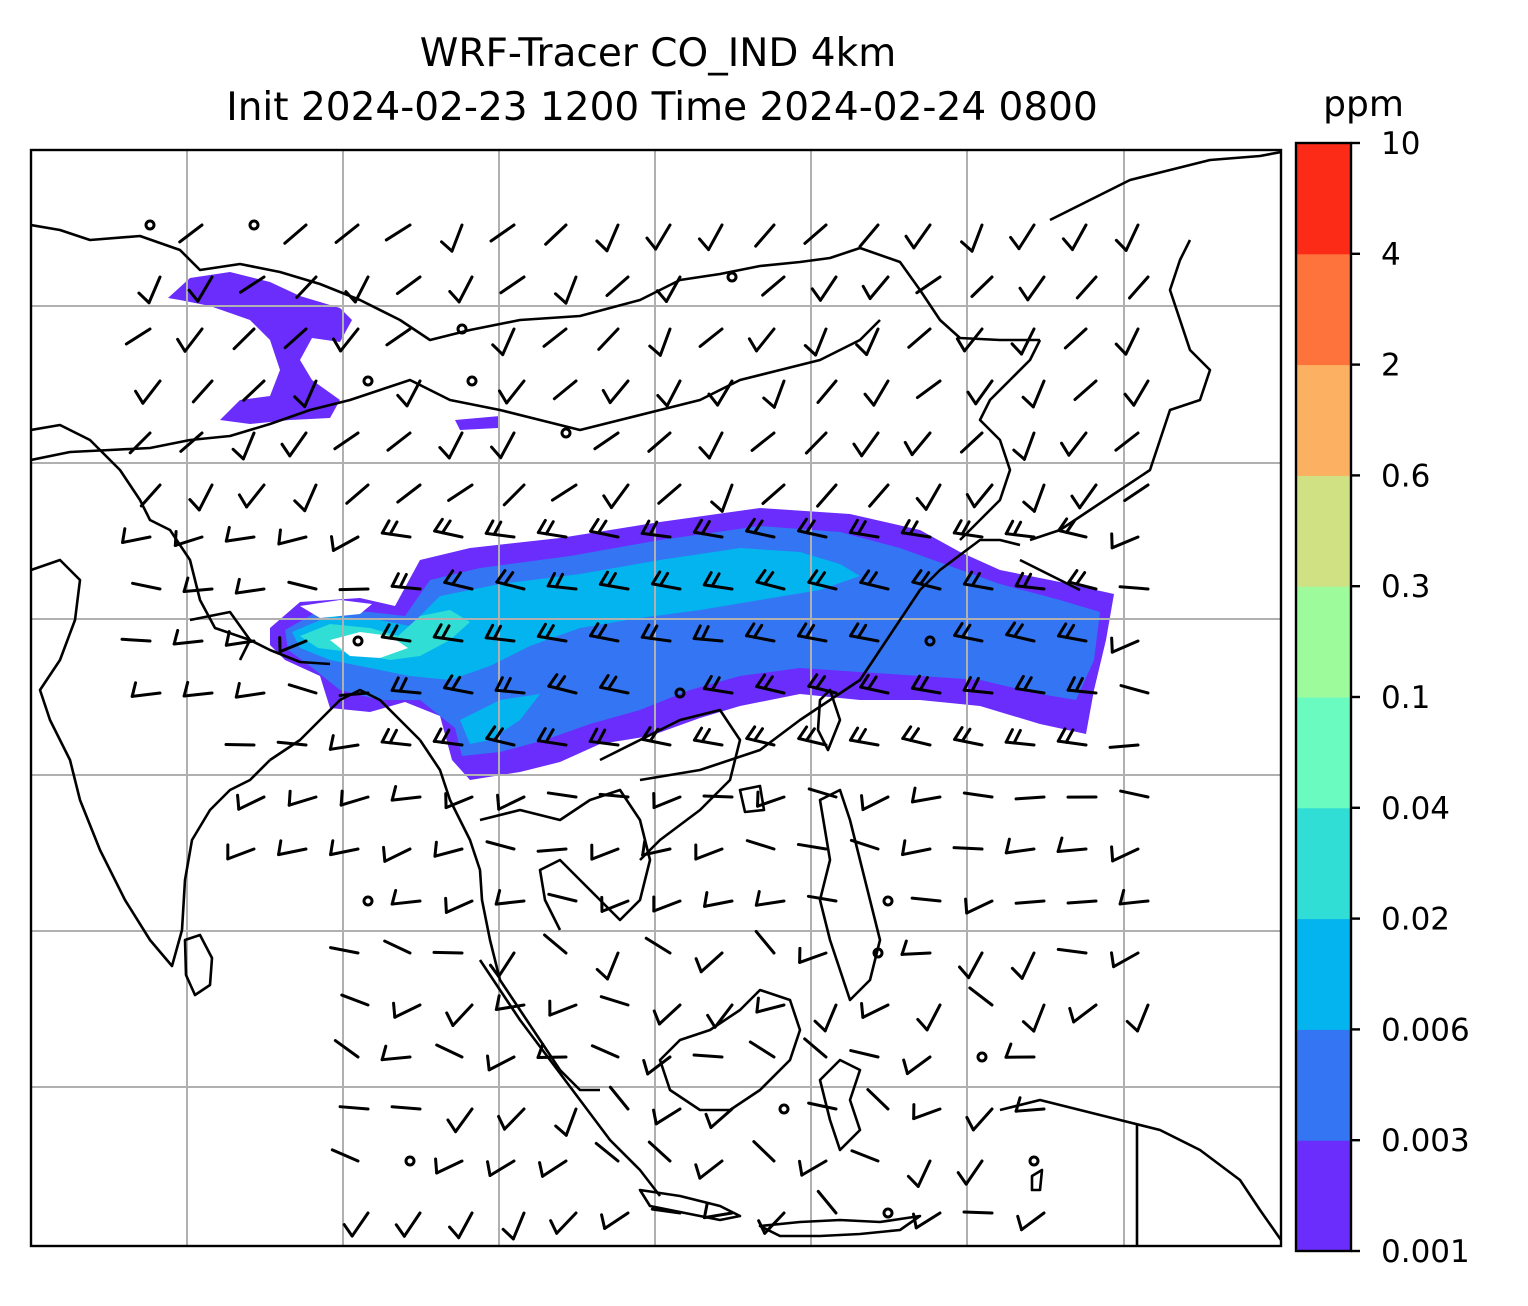 This screenshot has height=1306, width=1528. Describe the element at coordinates (1405, 698) in the screenshot. I see `colorbar-tick-label: 0.1` at that location.